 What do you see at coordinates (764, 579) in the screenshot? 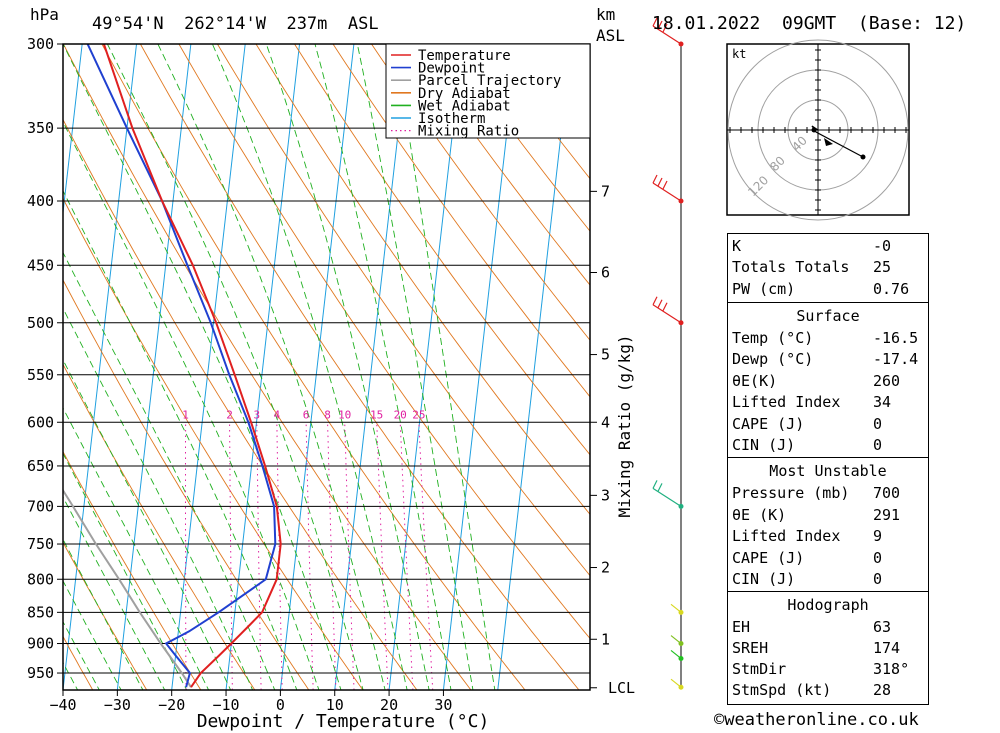
I see `most-unstable-label: CIN (J)` at bounding box center [764, 579].